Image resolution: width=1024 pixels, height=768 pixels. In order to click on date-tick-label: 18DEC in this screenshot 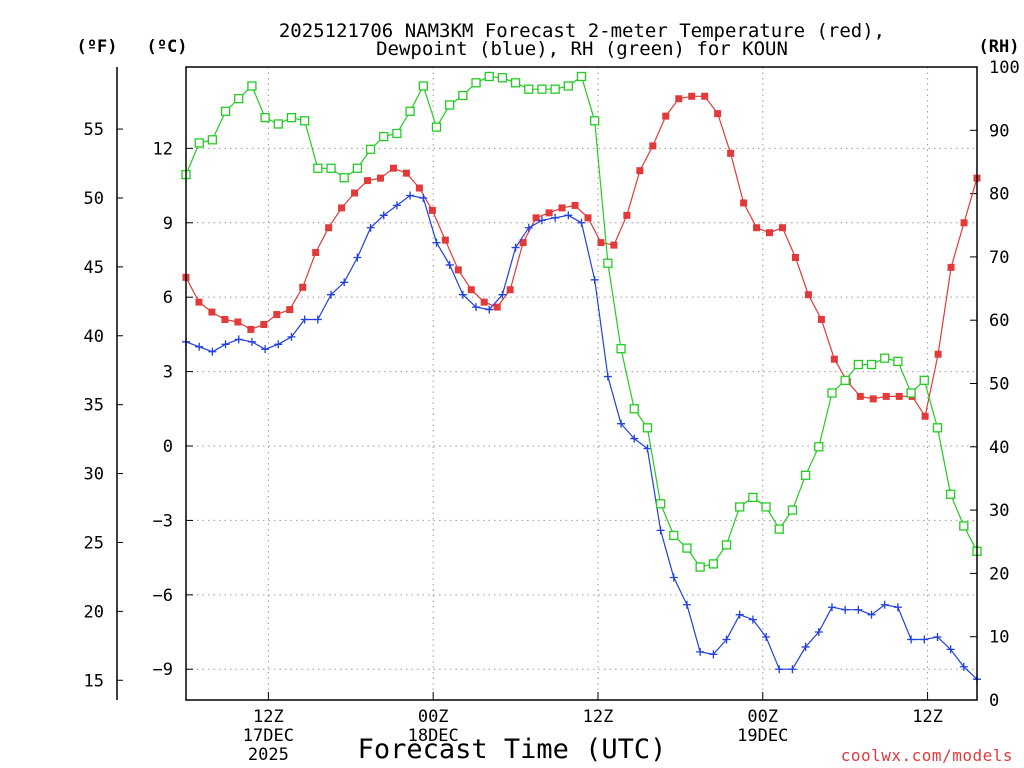, I will do `click(433, 736)`.